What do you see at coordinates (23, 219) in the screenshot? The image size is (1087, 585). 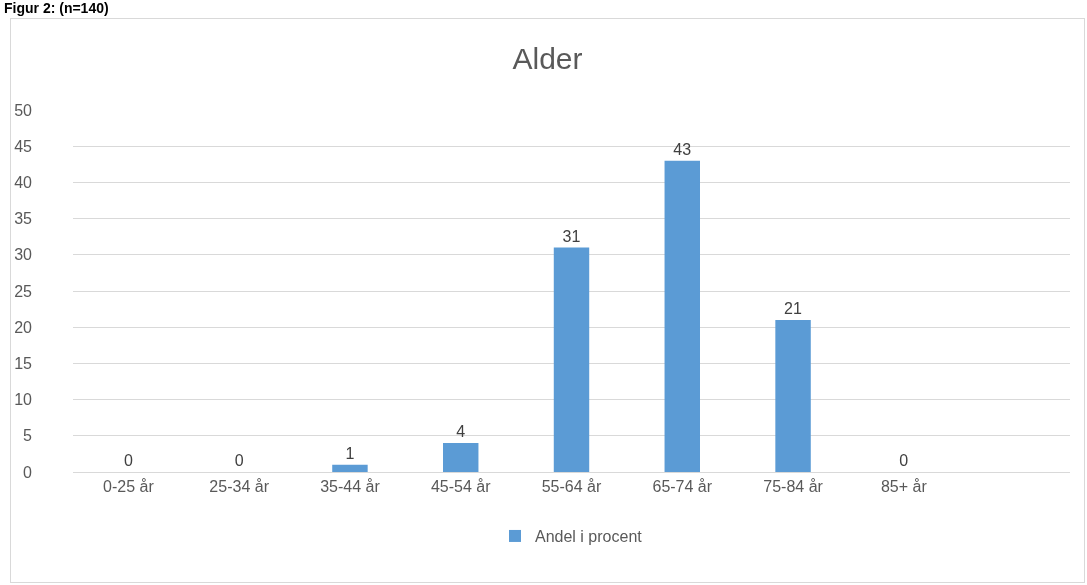 I see `y-tick-label: 35` at bounding box center [23, 219].